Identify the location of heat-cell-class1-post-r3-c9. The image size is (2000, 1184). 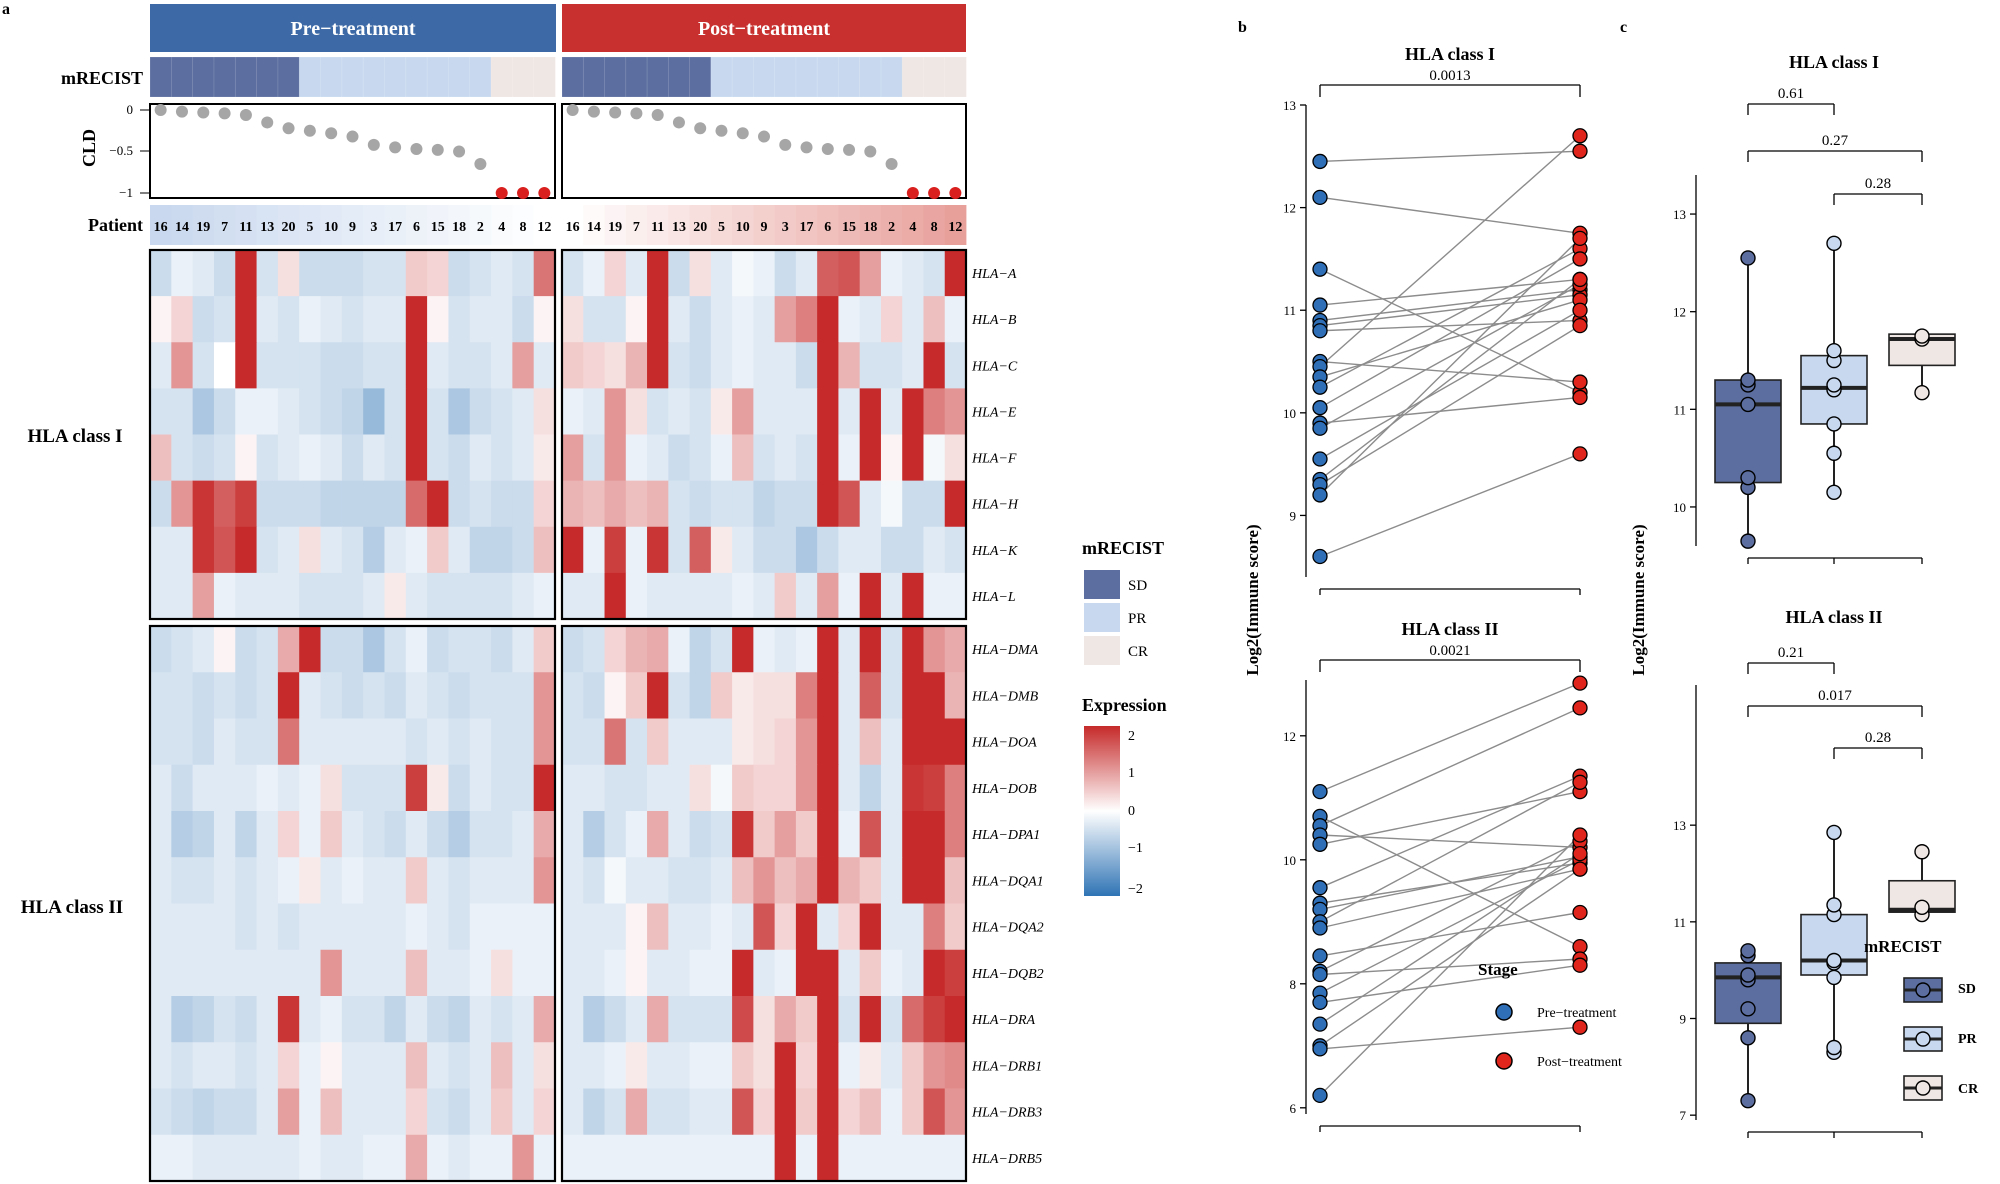
(764, 411).